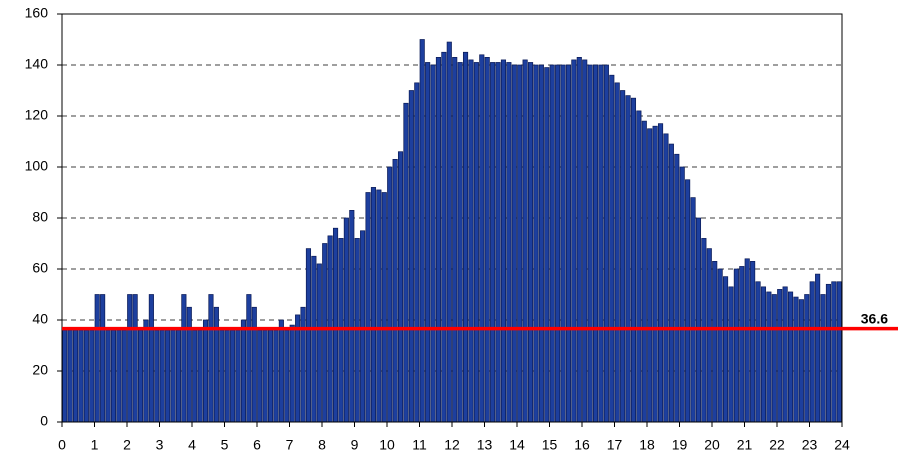 The image size is (899, 462). I want to click on x-tick-label: 18, so click(647, 445).